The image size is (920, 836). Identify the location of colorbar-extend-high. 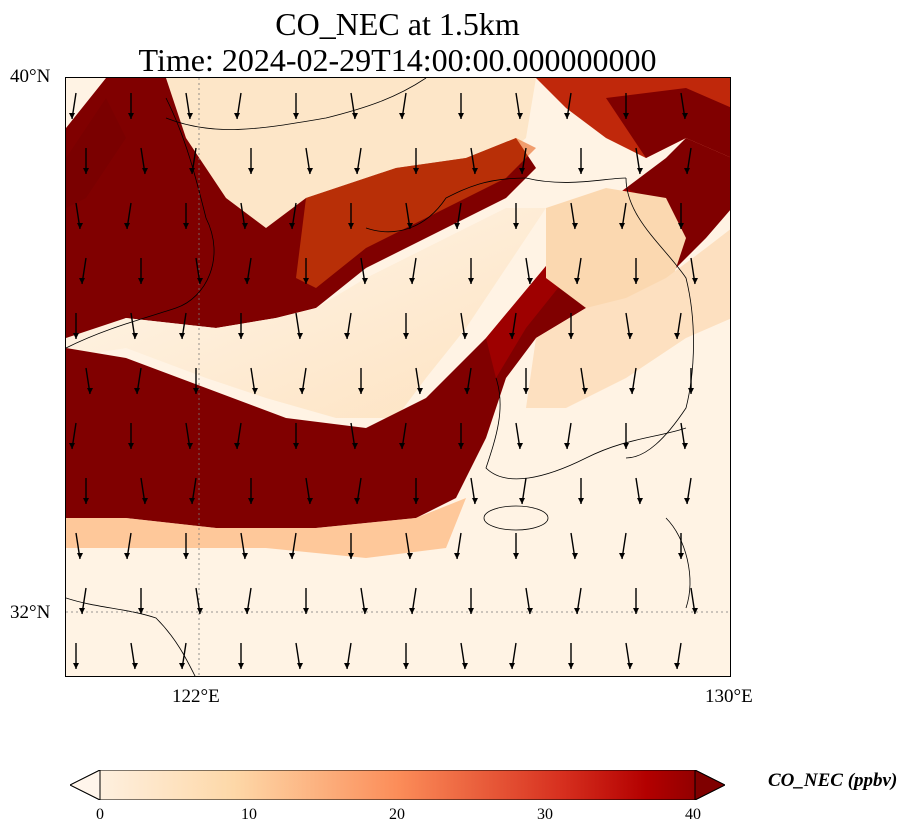
(710, 785).